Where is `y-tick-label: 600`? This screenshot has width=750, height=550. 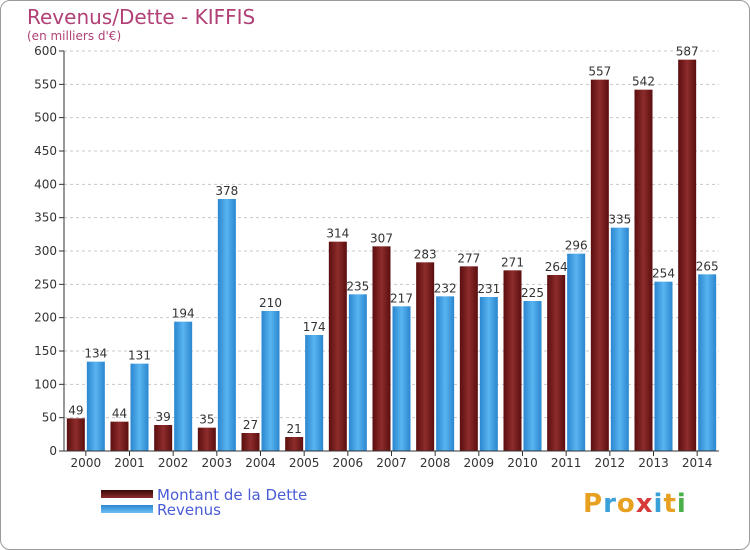 y-tick-label: 600 is located at coordinates (45, 51).